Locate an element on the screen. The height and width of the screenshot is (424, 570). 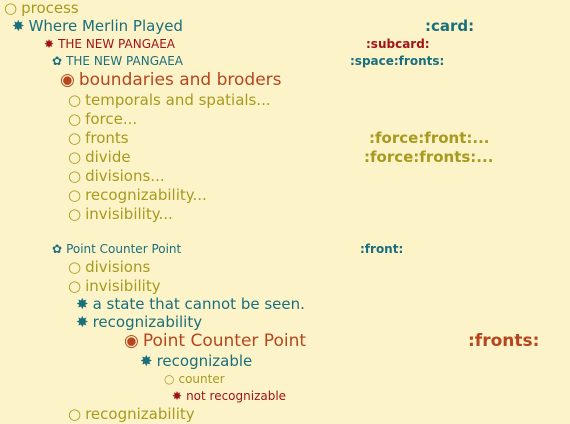
outline-item-process: ○ process is located at coordinates (41, 8).